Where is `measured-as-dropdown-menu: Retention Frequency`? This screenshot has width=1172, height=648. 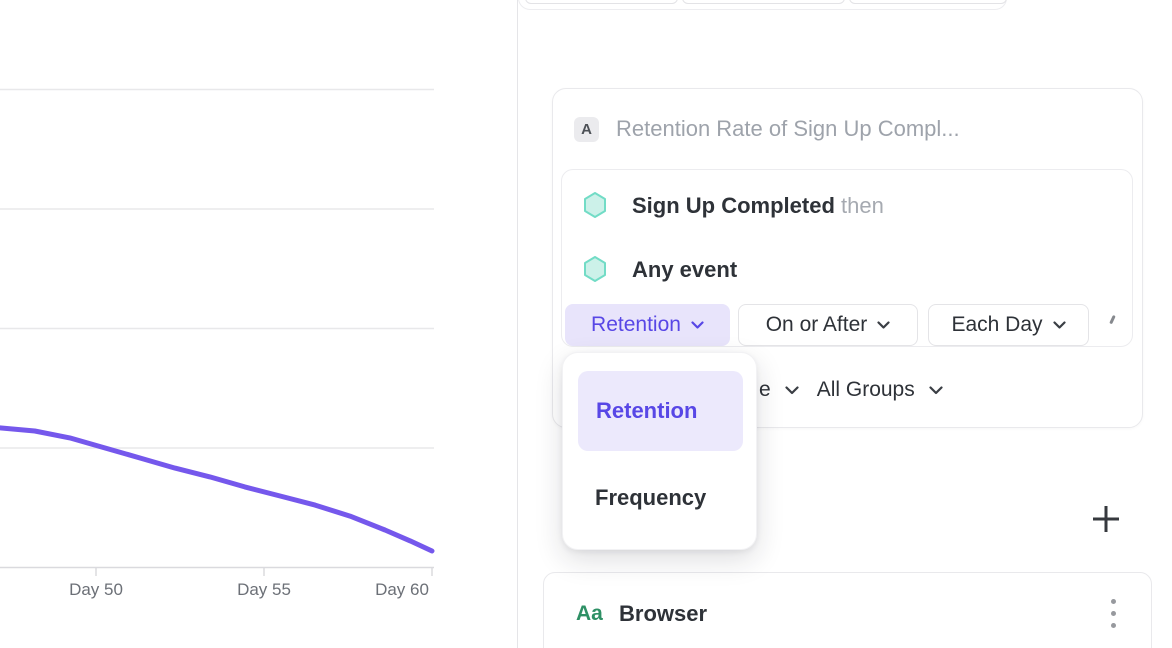 measured-as-dropdown-menu: Retention Frequency is located at coordinates (659, 451).